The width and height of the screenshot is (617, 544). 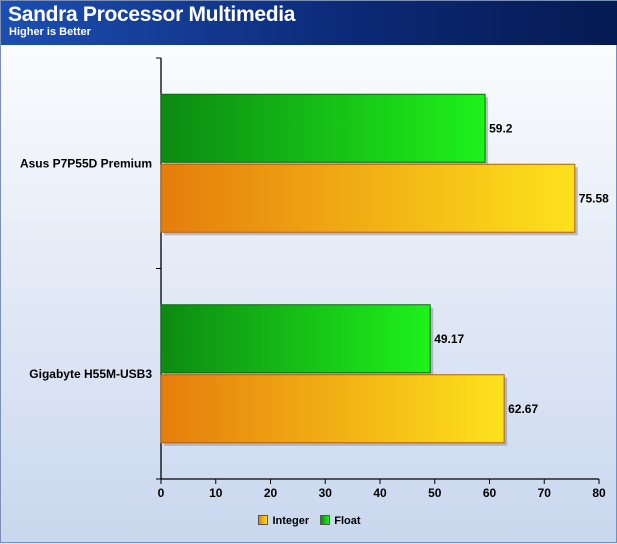 I want to click on data-label: 49.17, so click(x=449, y=339).